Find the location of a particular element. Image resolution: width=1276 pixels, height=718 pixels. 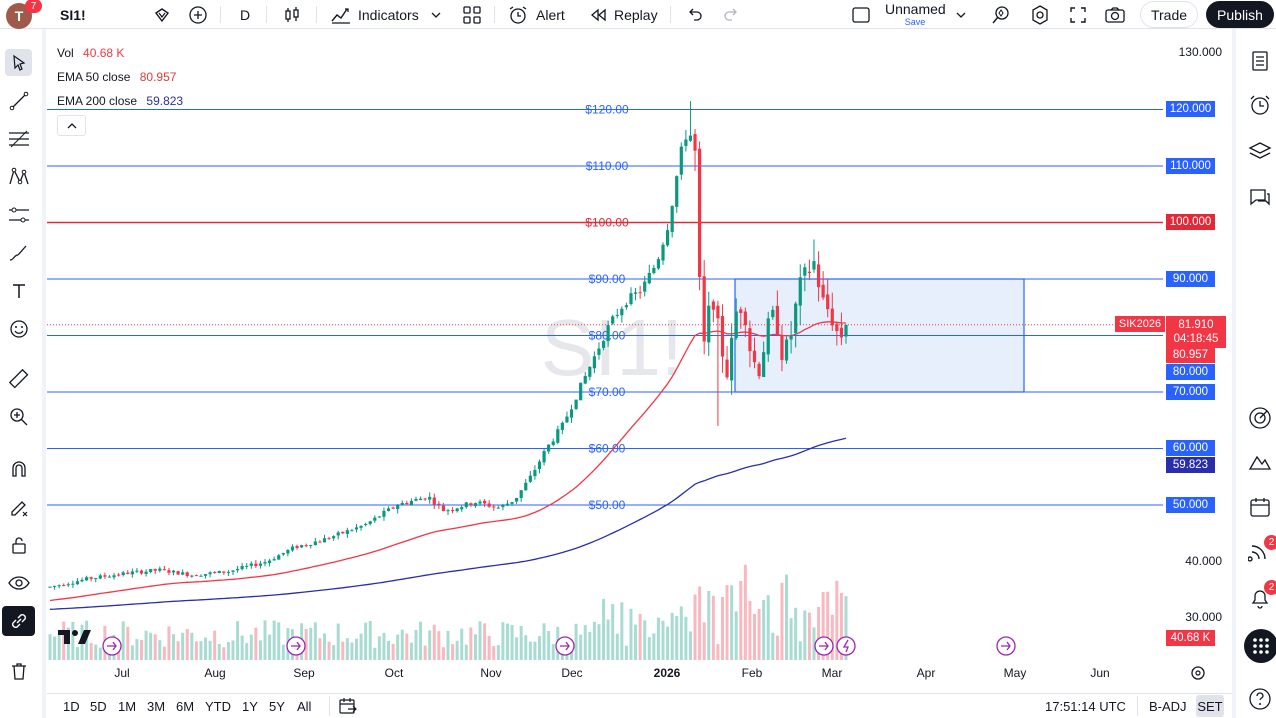

range-1d: 1D is located at coordinates (71, 706).